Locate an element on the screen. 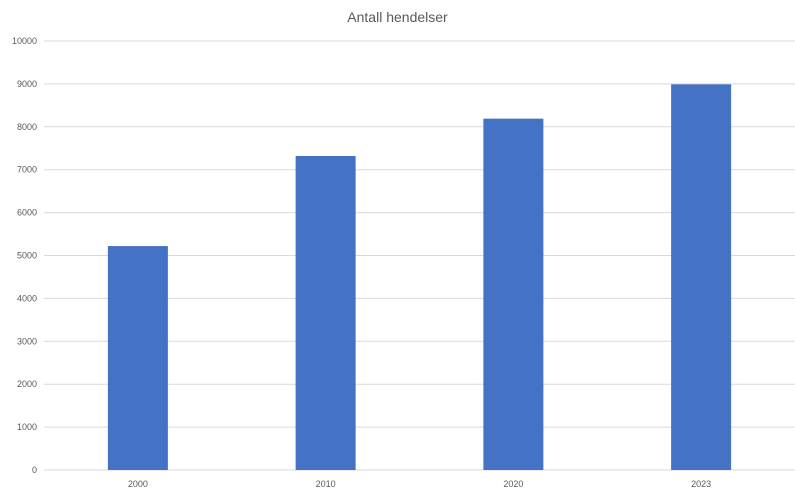 Image resolution: width=795 pixels, height=489 pixels. bar-2020 is located at coordinates (513, 294).